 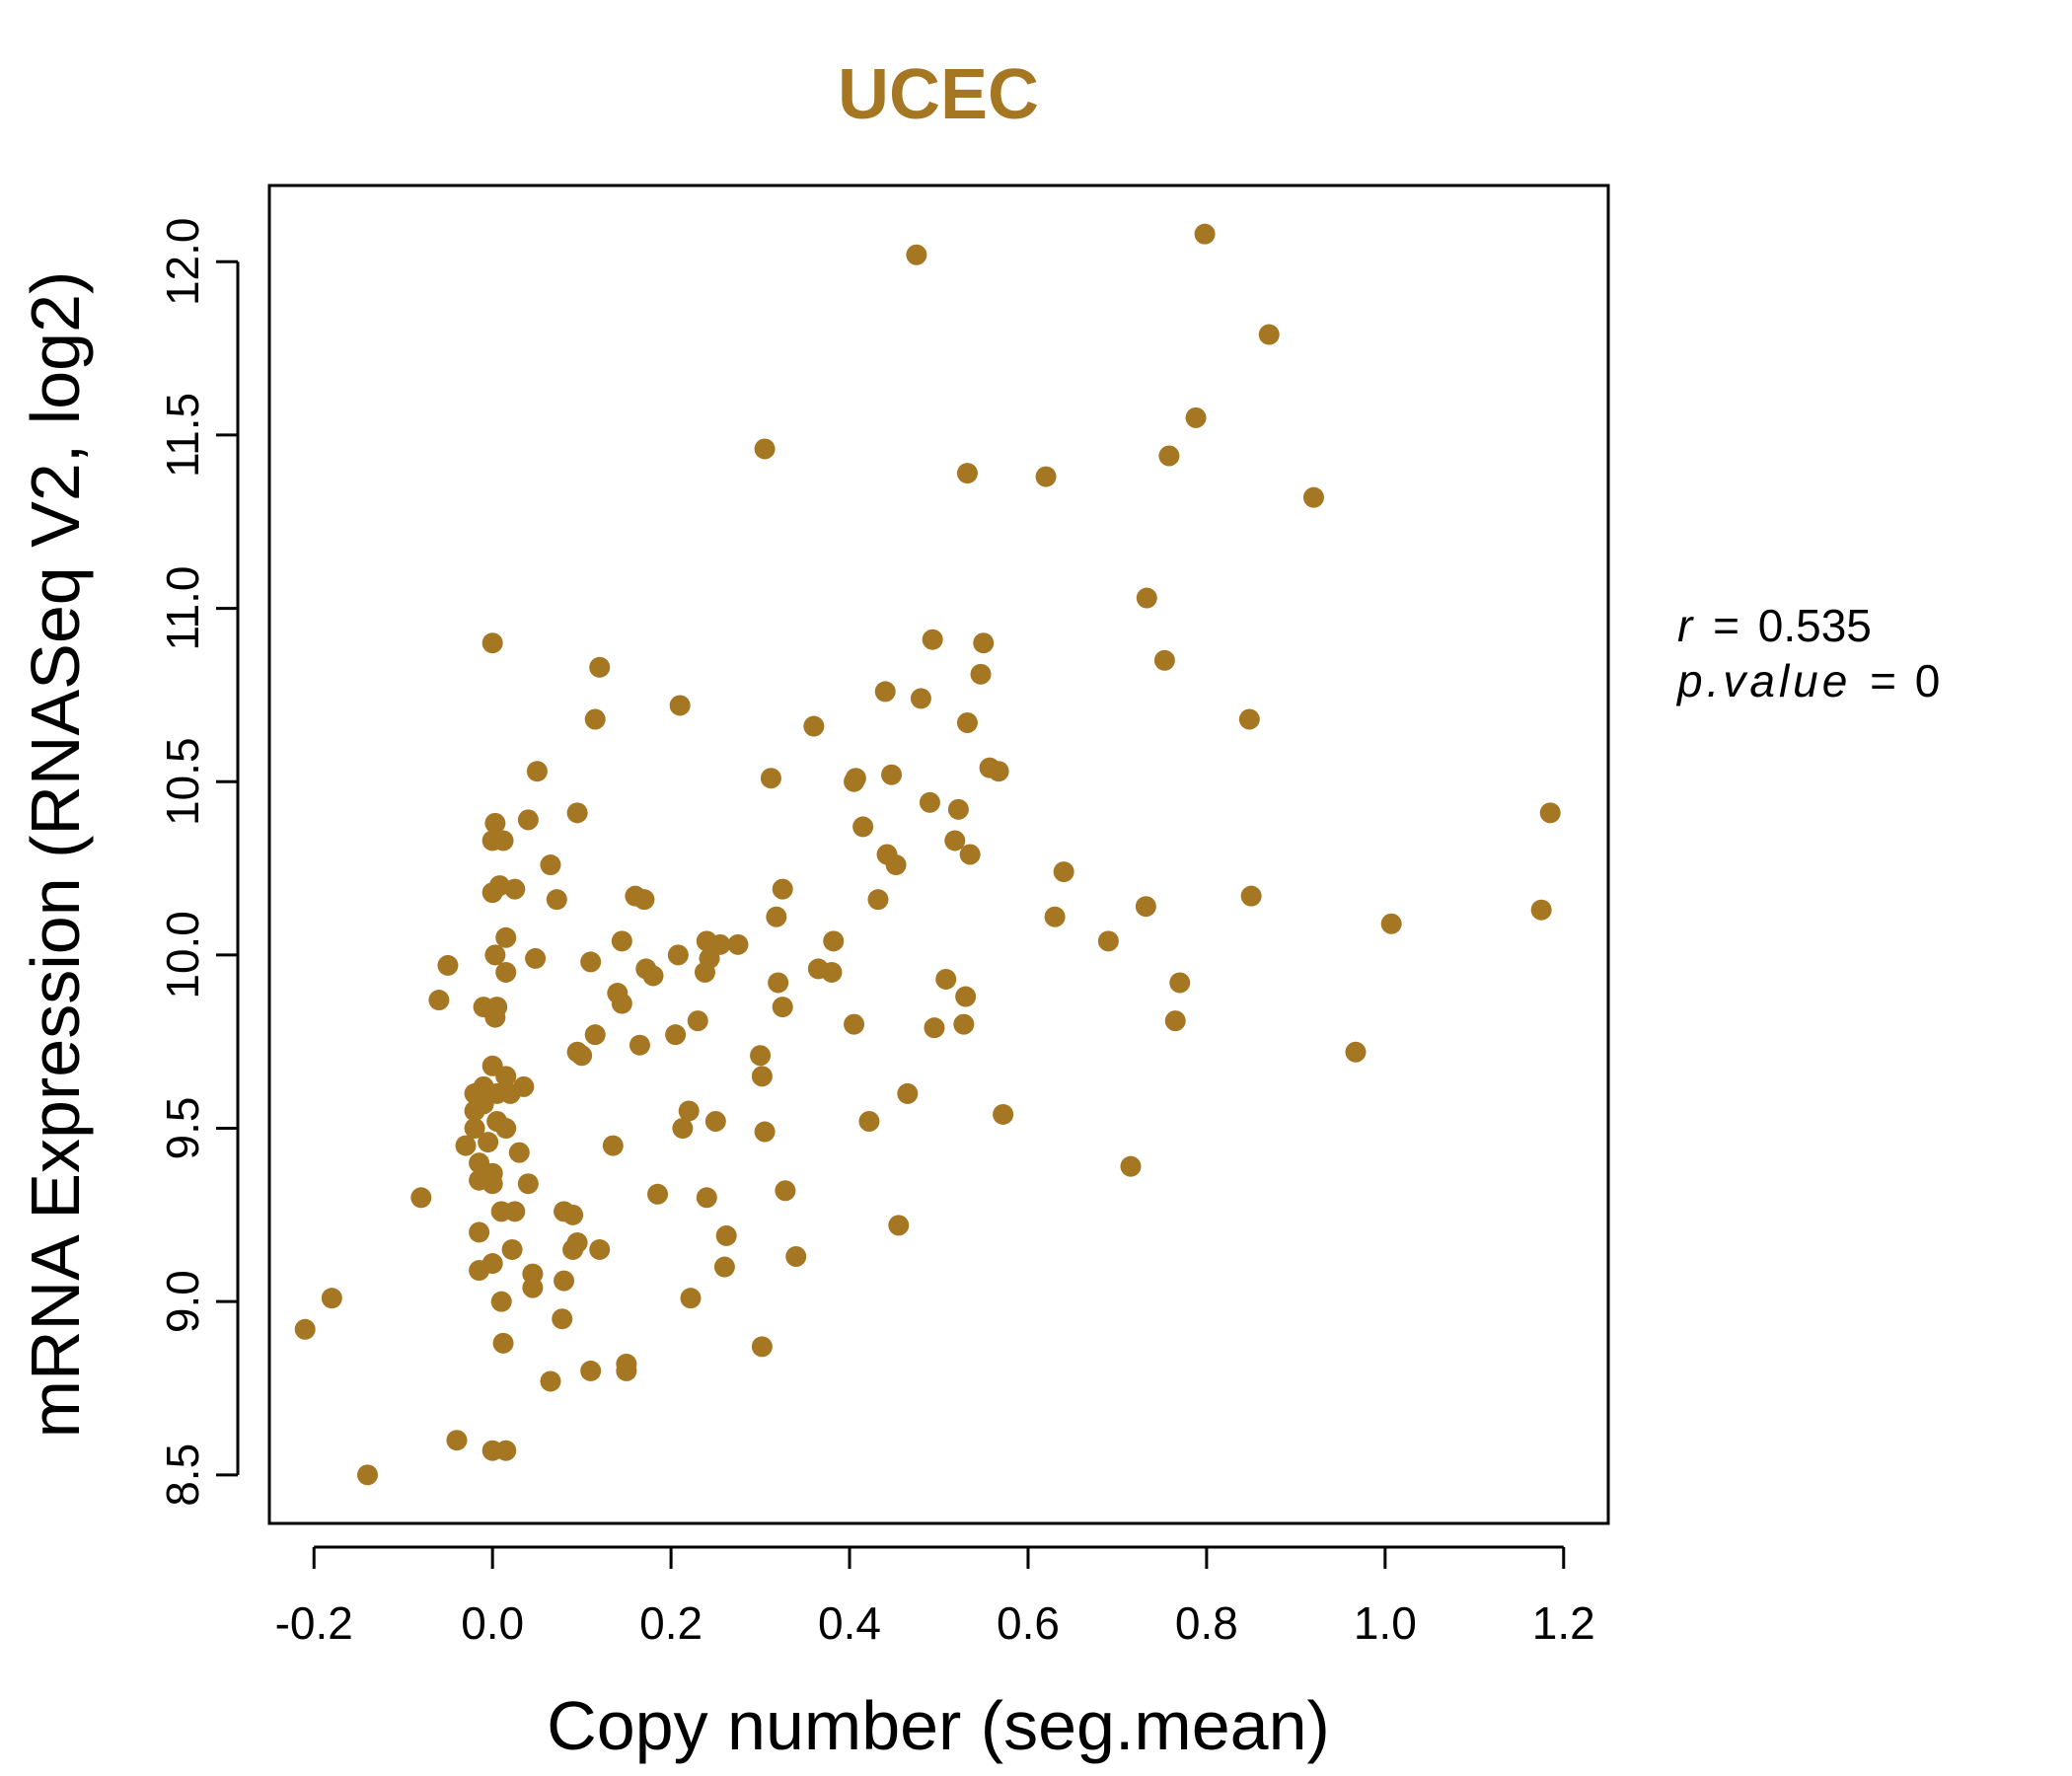 I want to click on y-tick-label: 11.0, so click(x=182, y=609).